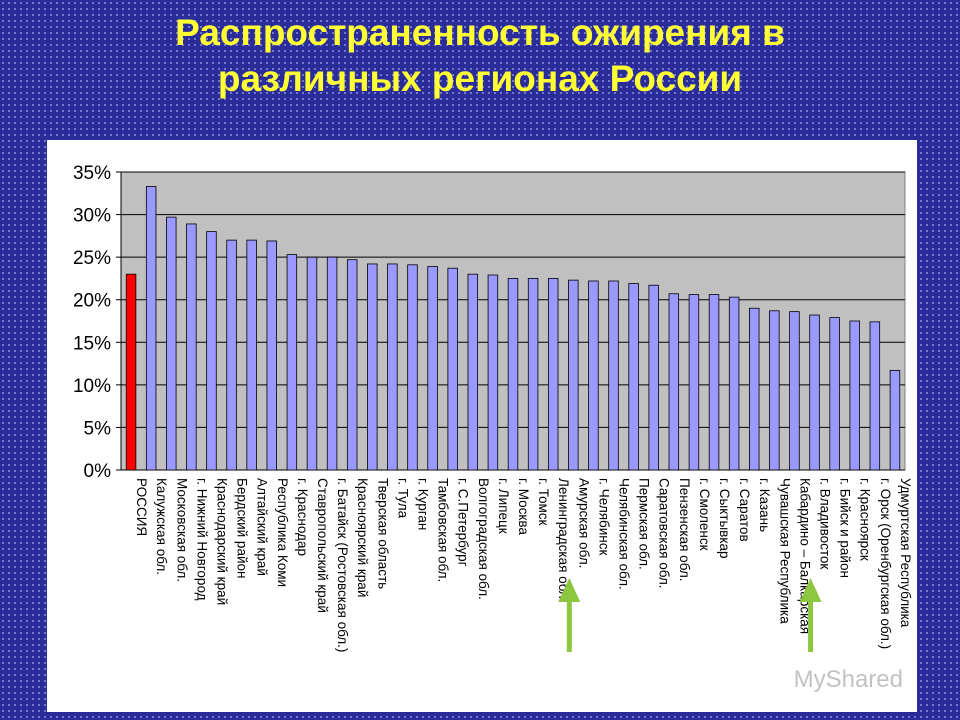 Image resolution: width=960 pixels, height=720 pixels. I want to click on x-tick-label: г. Москва, so click(523, 506).